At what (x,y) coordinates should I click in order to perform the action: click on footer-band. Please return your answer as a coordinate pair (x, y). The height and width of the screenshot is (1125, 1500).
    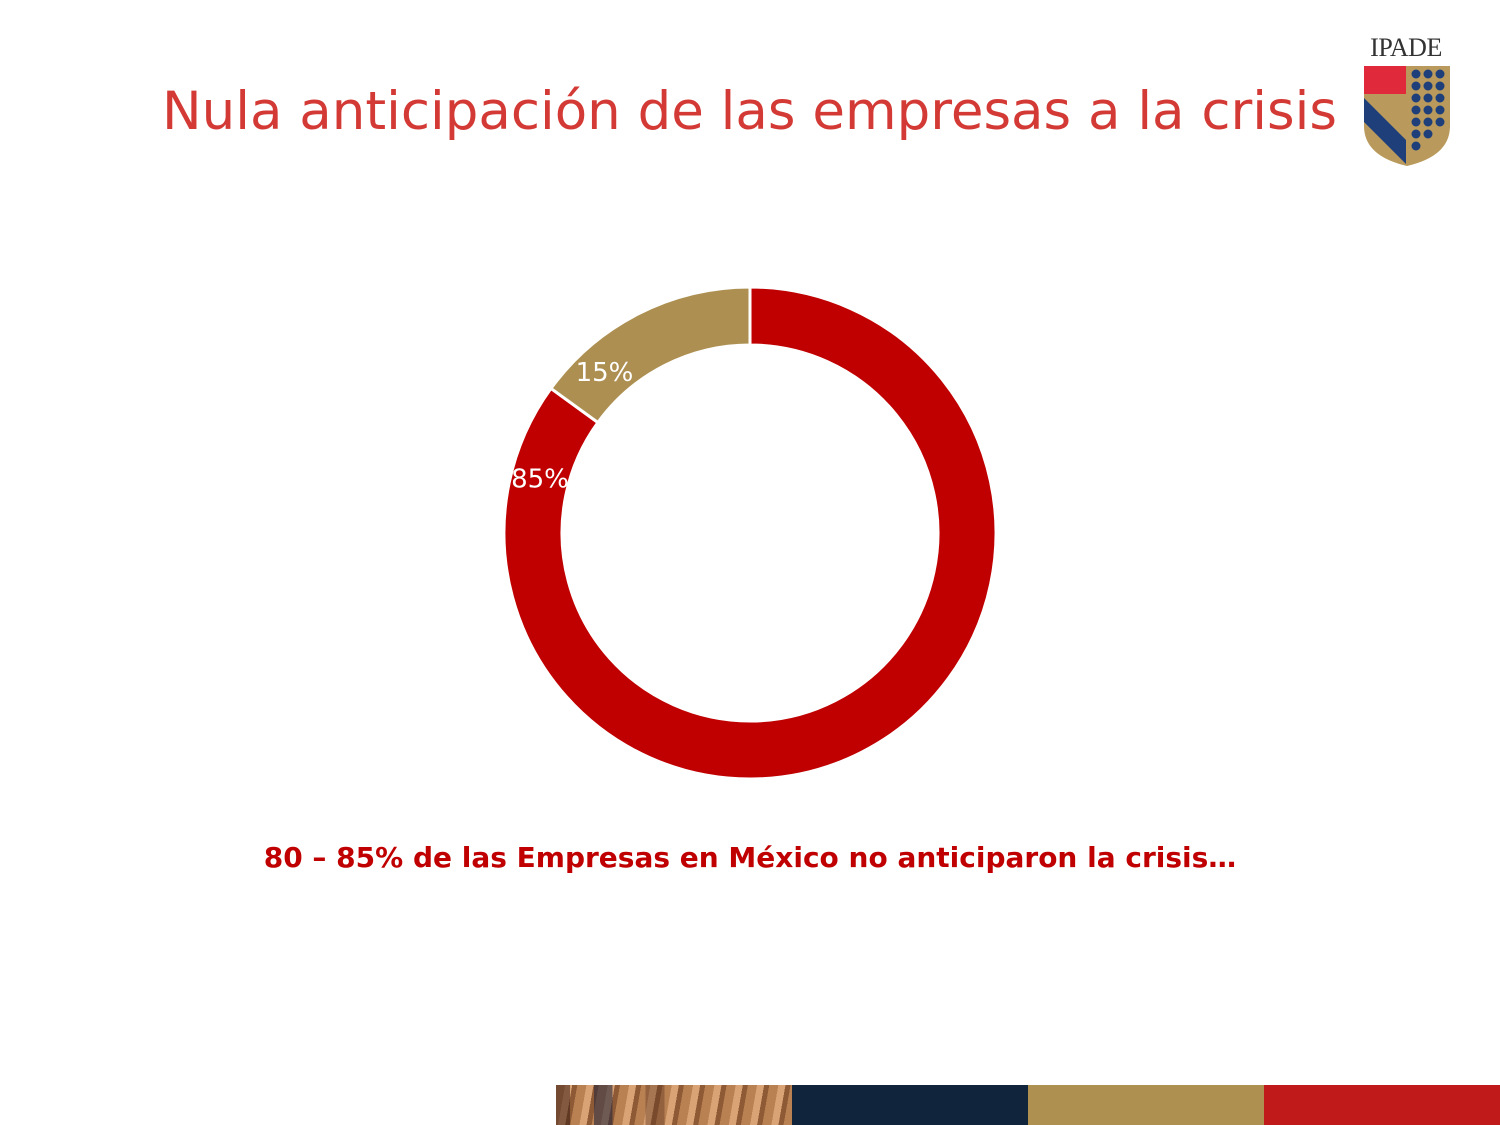
    Looking at the image, I should click on (1028, 1105).